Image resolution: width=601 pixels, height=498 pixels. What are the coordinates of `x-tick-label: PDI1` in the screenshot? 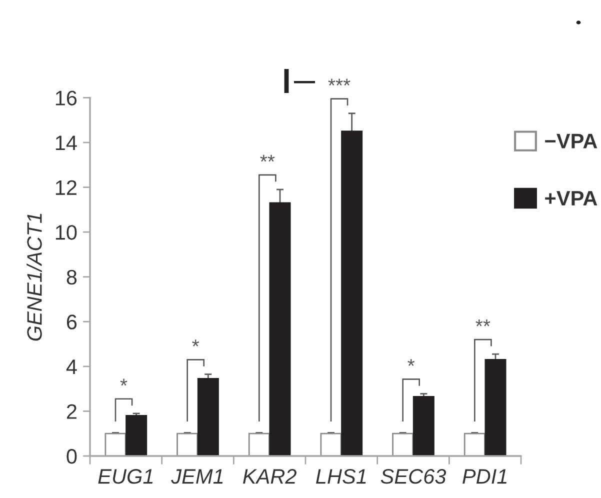 It's located at (484, 476).